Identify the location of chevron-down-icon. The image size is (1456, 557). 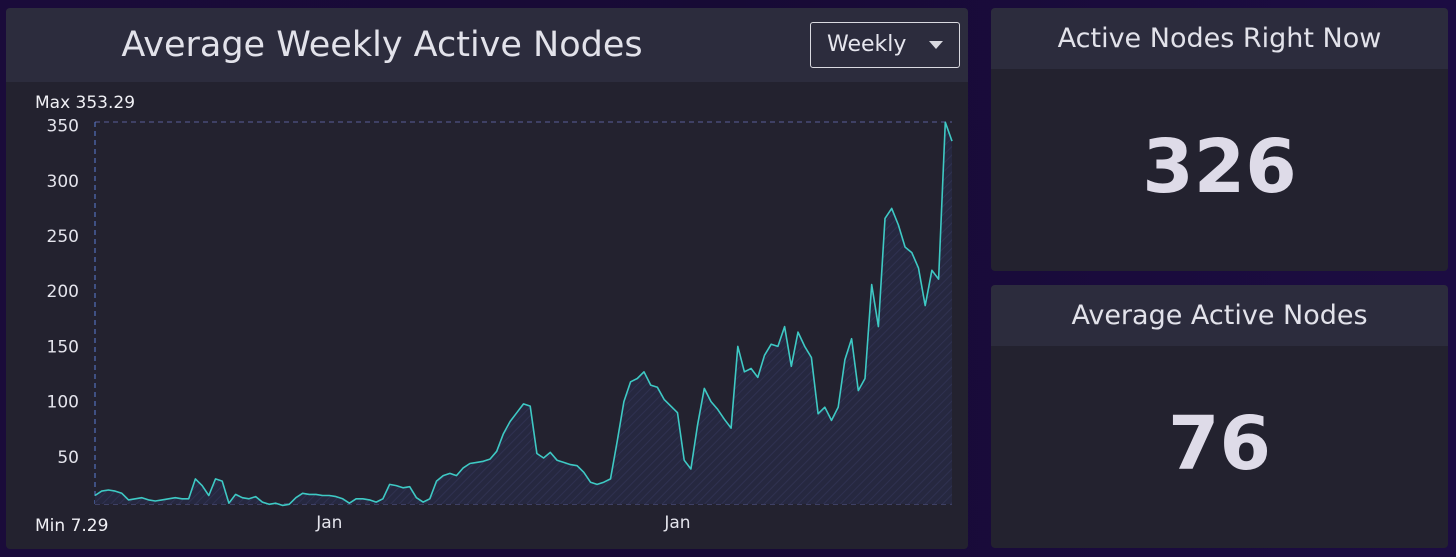
(936, 45).